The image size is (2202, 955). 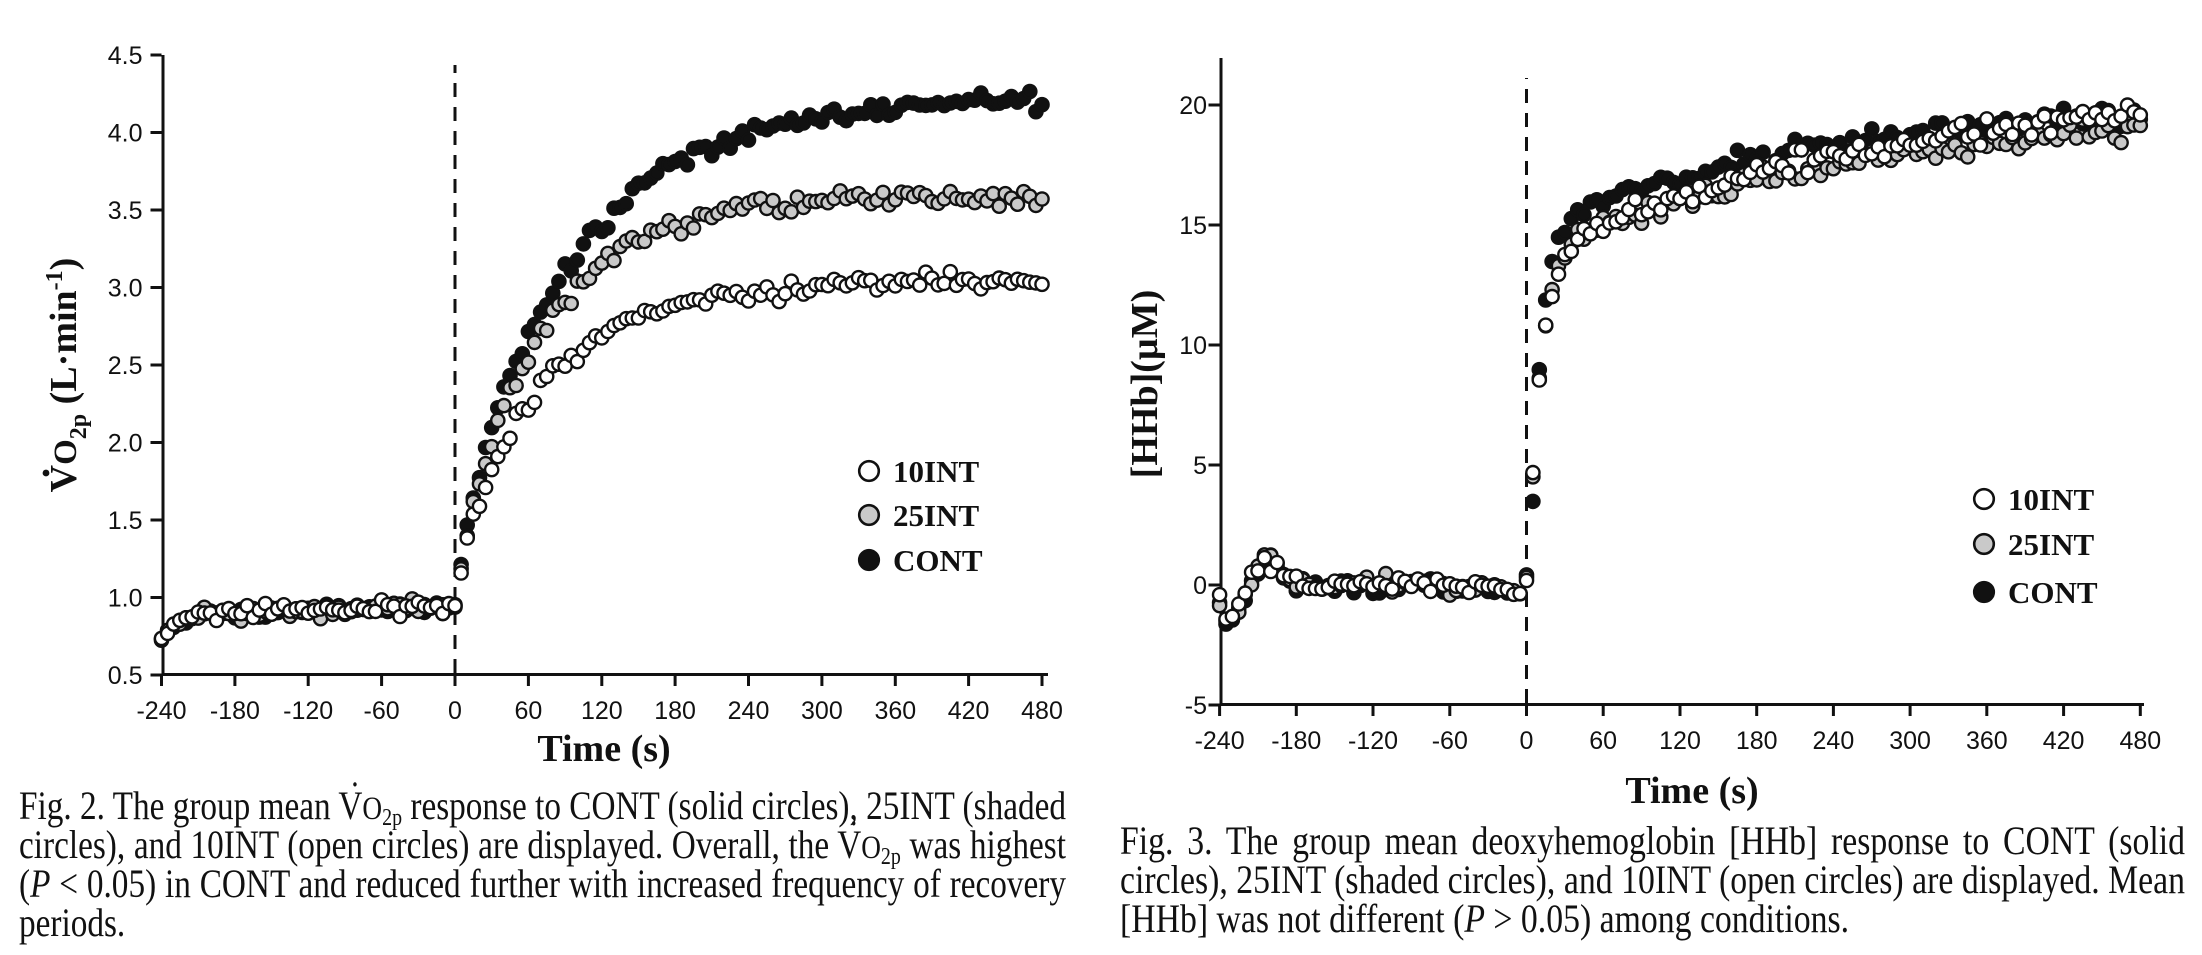 What do you see at coordinates (125, 599) in the screenshot?
I see `svg-text: 1.0` at bounding box center [125, 599].